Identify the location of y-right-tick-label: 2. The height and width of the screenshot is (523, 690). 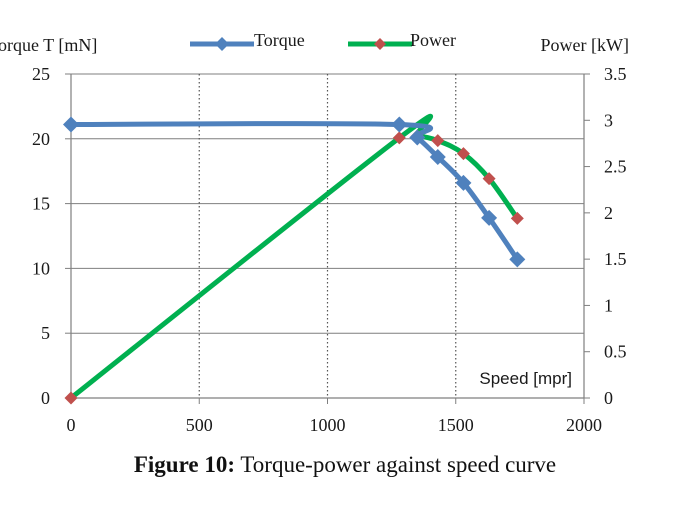
(608, 213).